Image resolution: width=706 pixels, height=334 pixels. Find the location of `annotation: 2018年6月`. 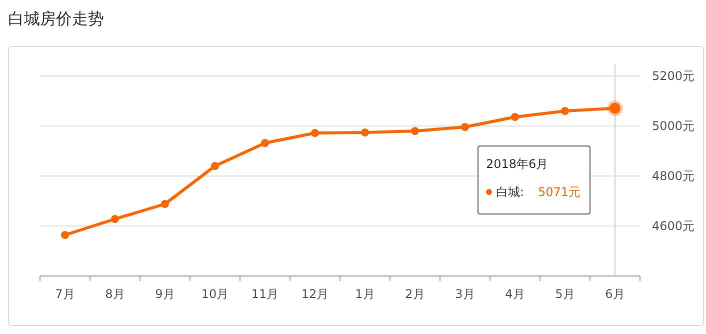

annotation: 2018年6月 is located at coordinates (517, 164).